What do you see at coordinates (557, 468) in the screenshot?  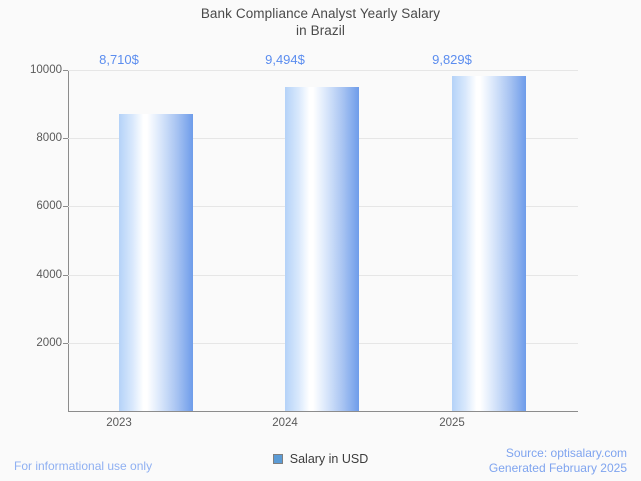 I see `footer-generated: Generated February 2025` at bounding box center [557, 468].